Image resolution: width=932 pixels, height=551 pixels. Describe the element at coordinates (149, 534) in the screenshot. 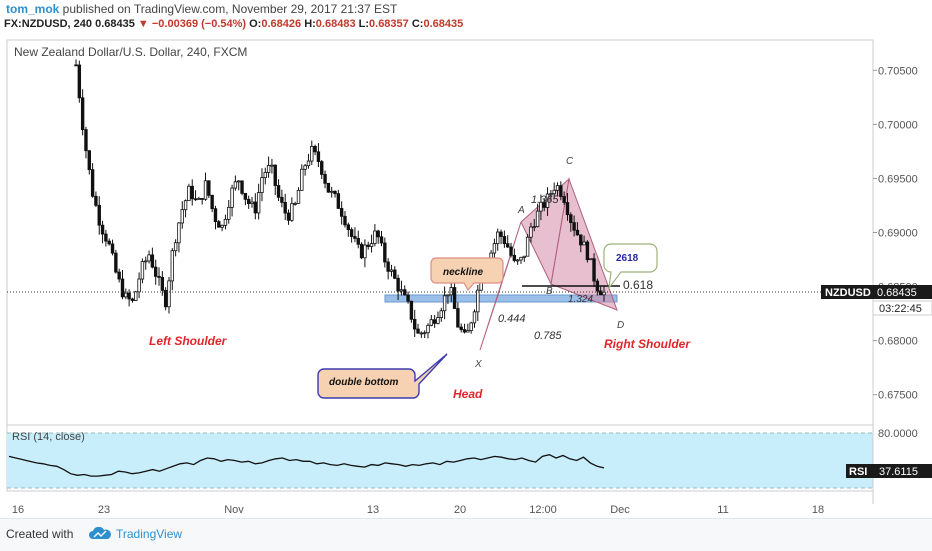

I see `tradingview-brand: TradingView` at that location.